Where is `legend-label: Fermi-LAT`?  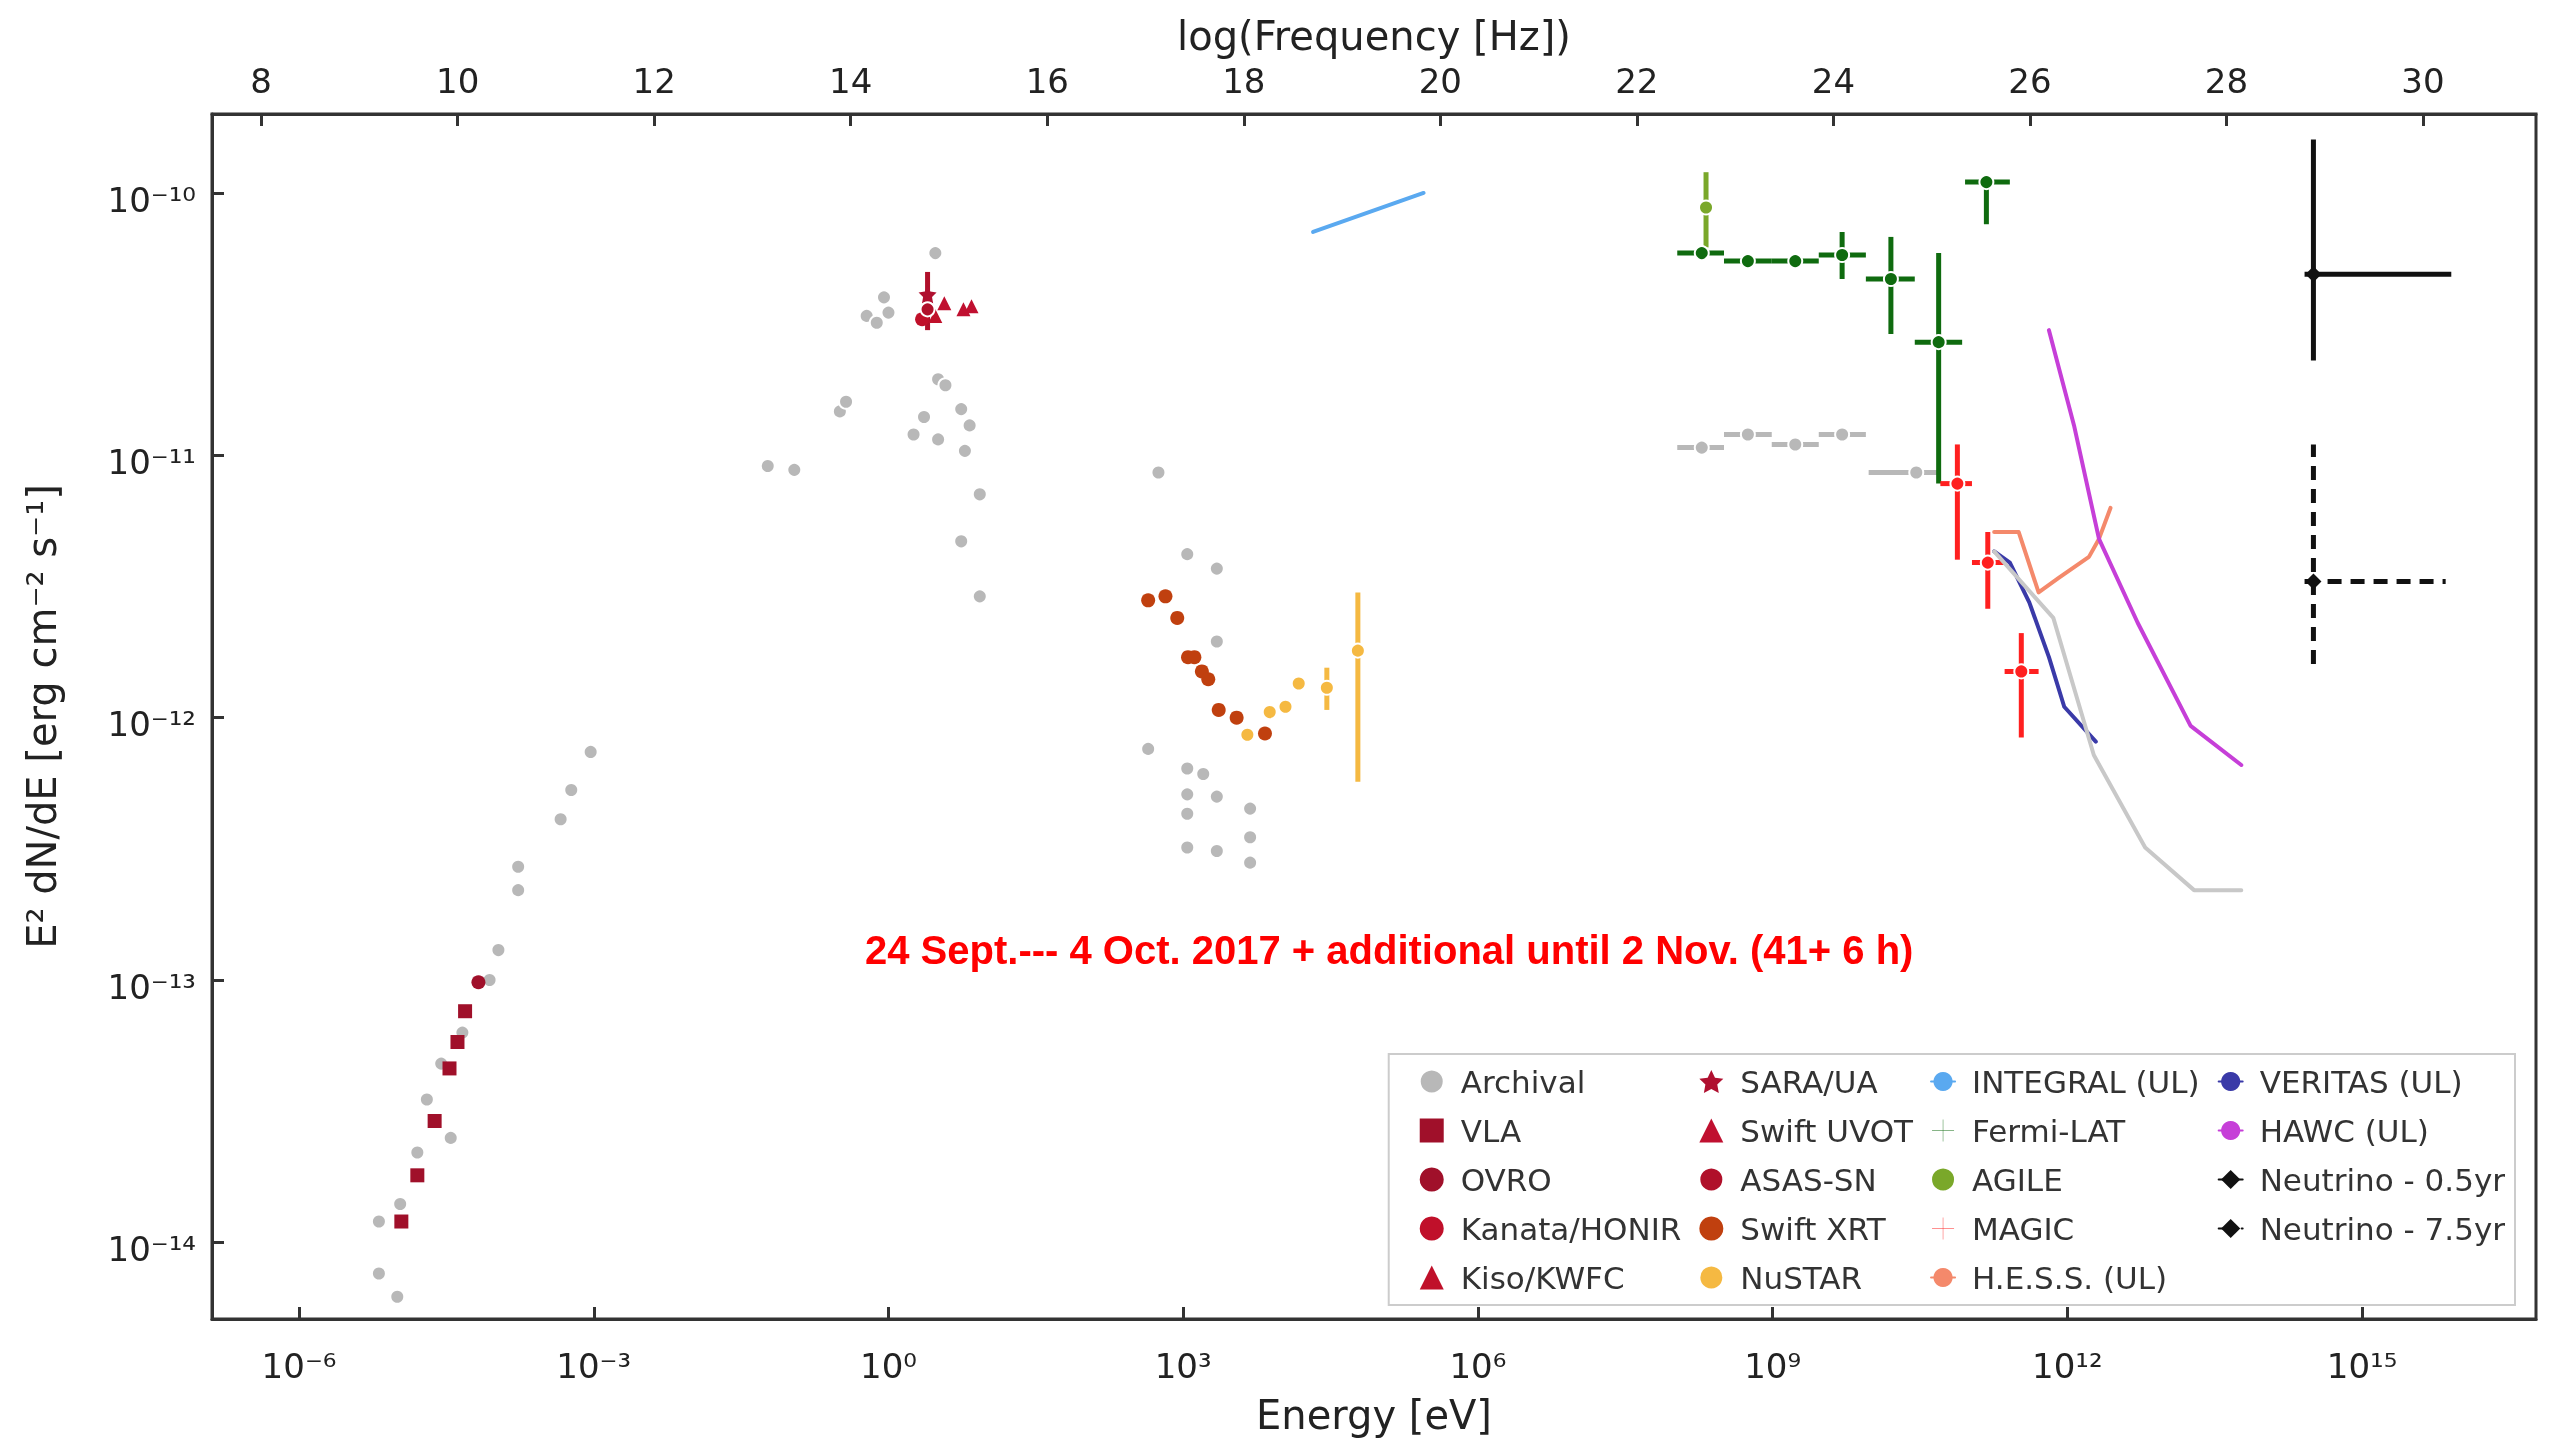 legend-label: Fermi-LAT is located at coordinates (2049, 1130).